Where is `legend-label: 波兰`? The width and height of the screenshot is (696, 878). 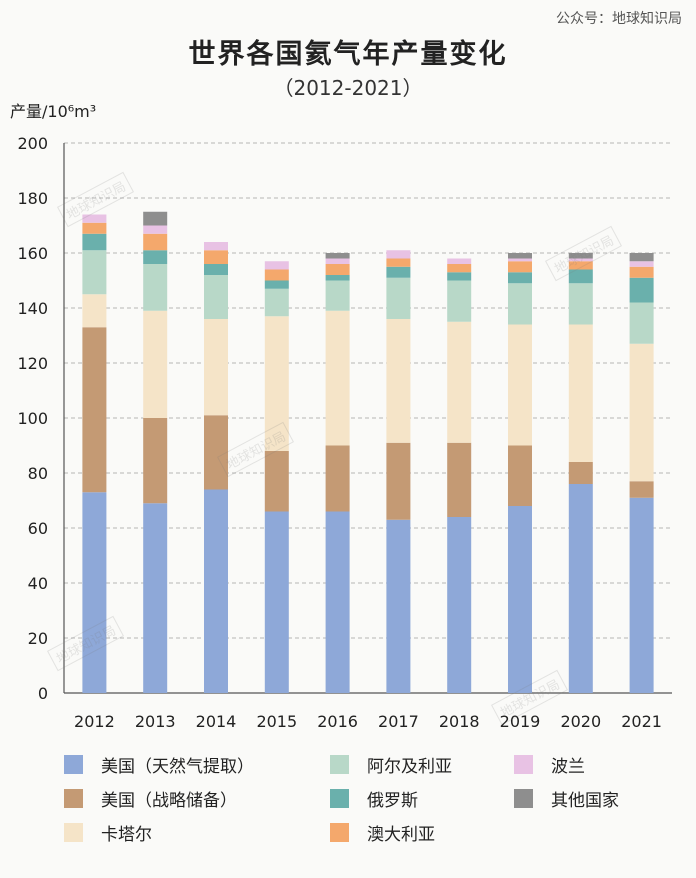 legend-label: 波兰 is located at coordinates (568, 767).